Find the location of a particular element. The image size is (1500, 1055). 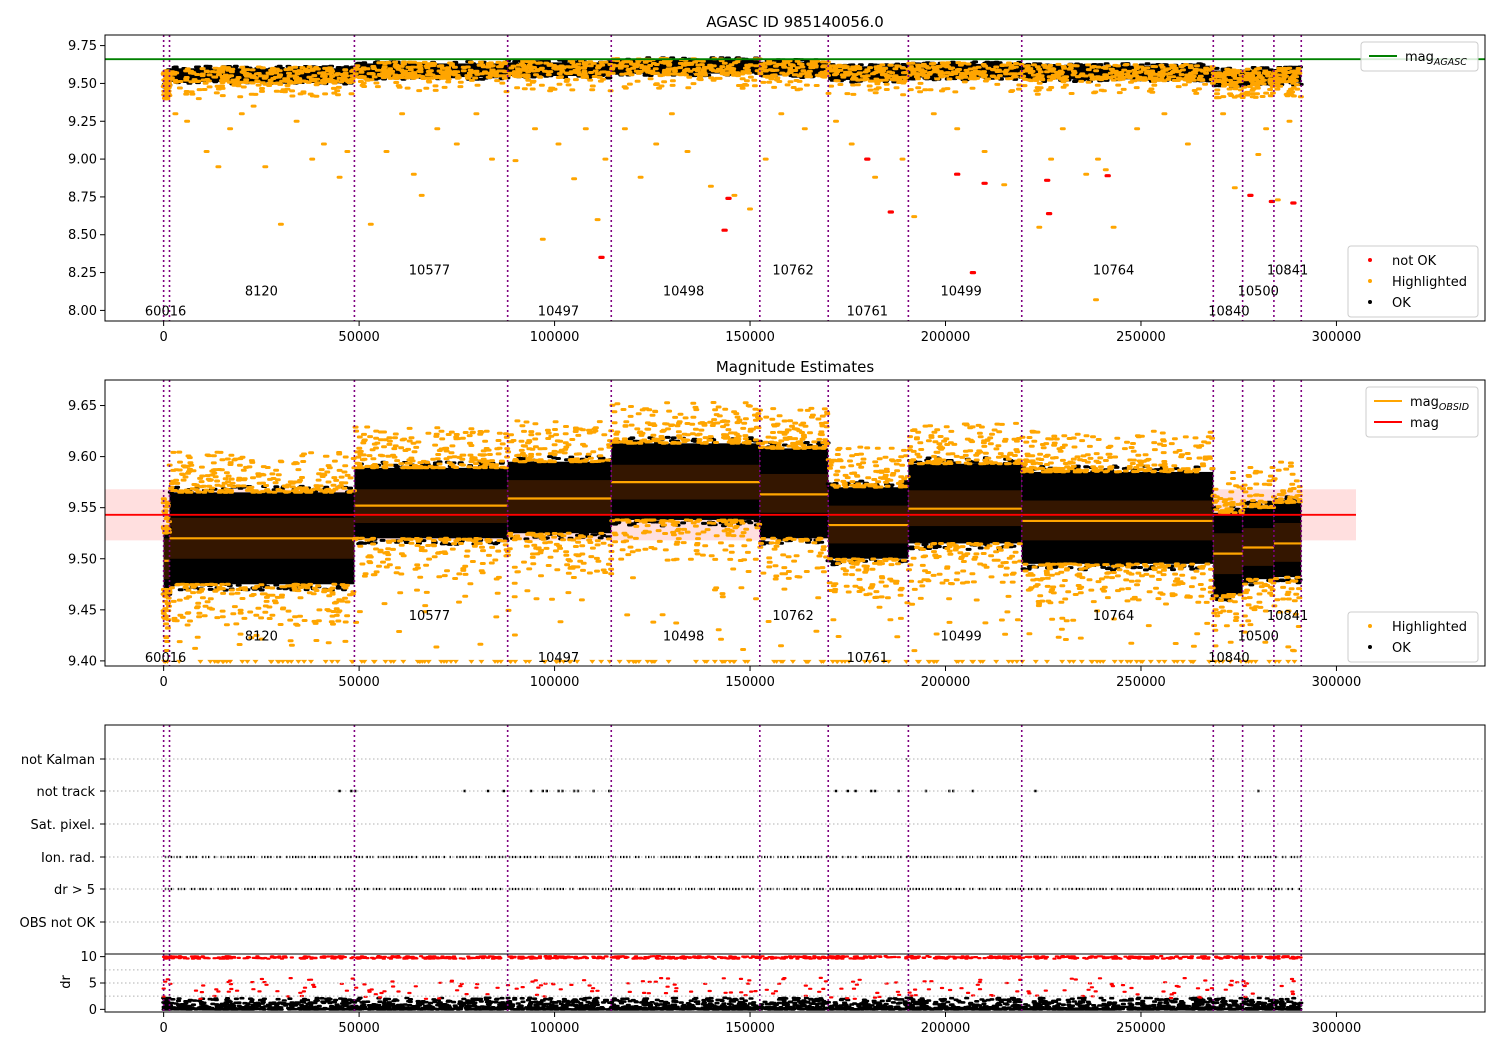

estimates-x-tick-label: 300000 is located at coordinates (1337, 682).